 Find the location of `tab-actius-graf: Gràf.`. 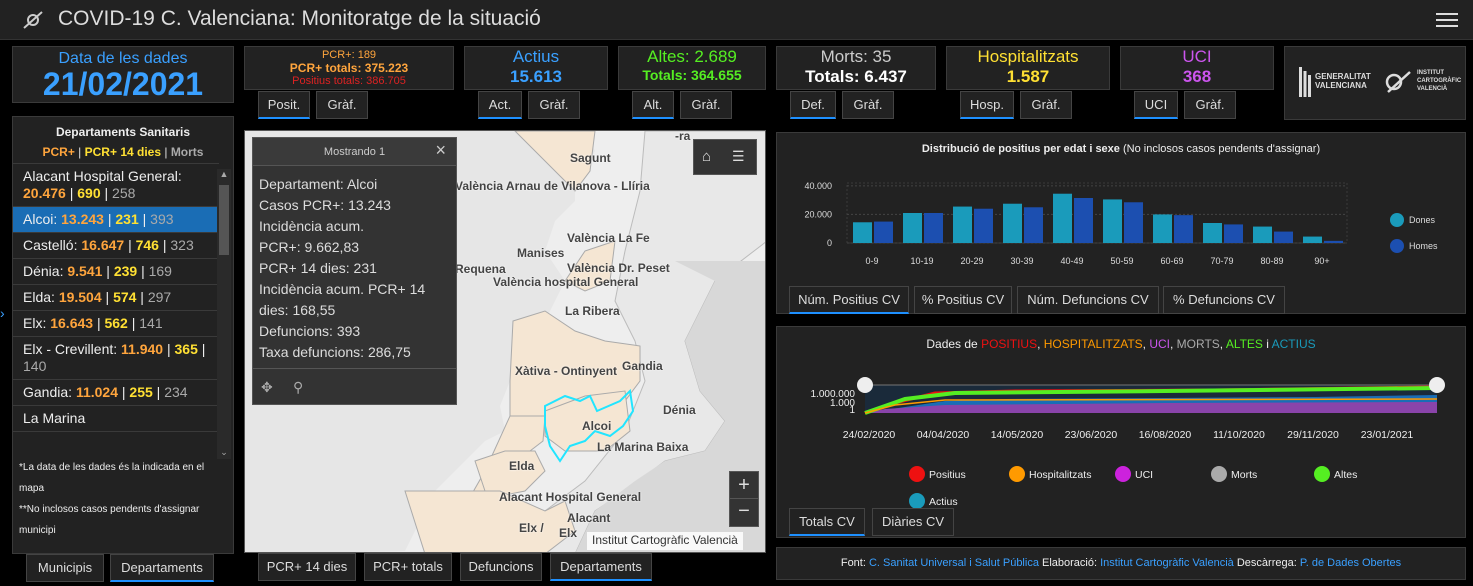

tab-actius-graf: Gràf. is located at coordinates (554, 105).